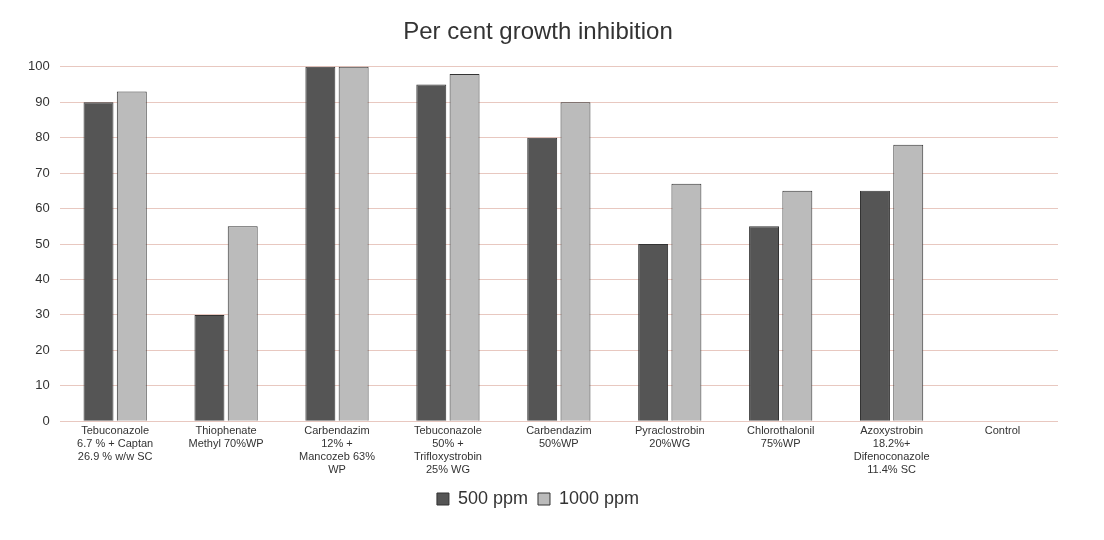 This screenshot has height=540, width=1104. Describe the element at coordinates (493, 497) in the screenshot. I see `legend-label: 500 ppm` at that location.